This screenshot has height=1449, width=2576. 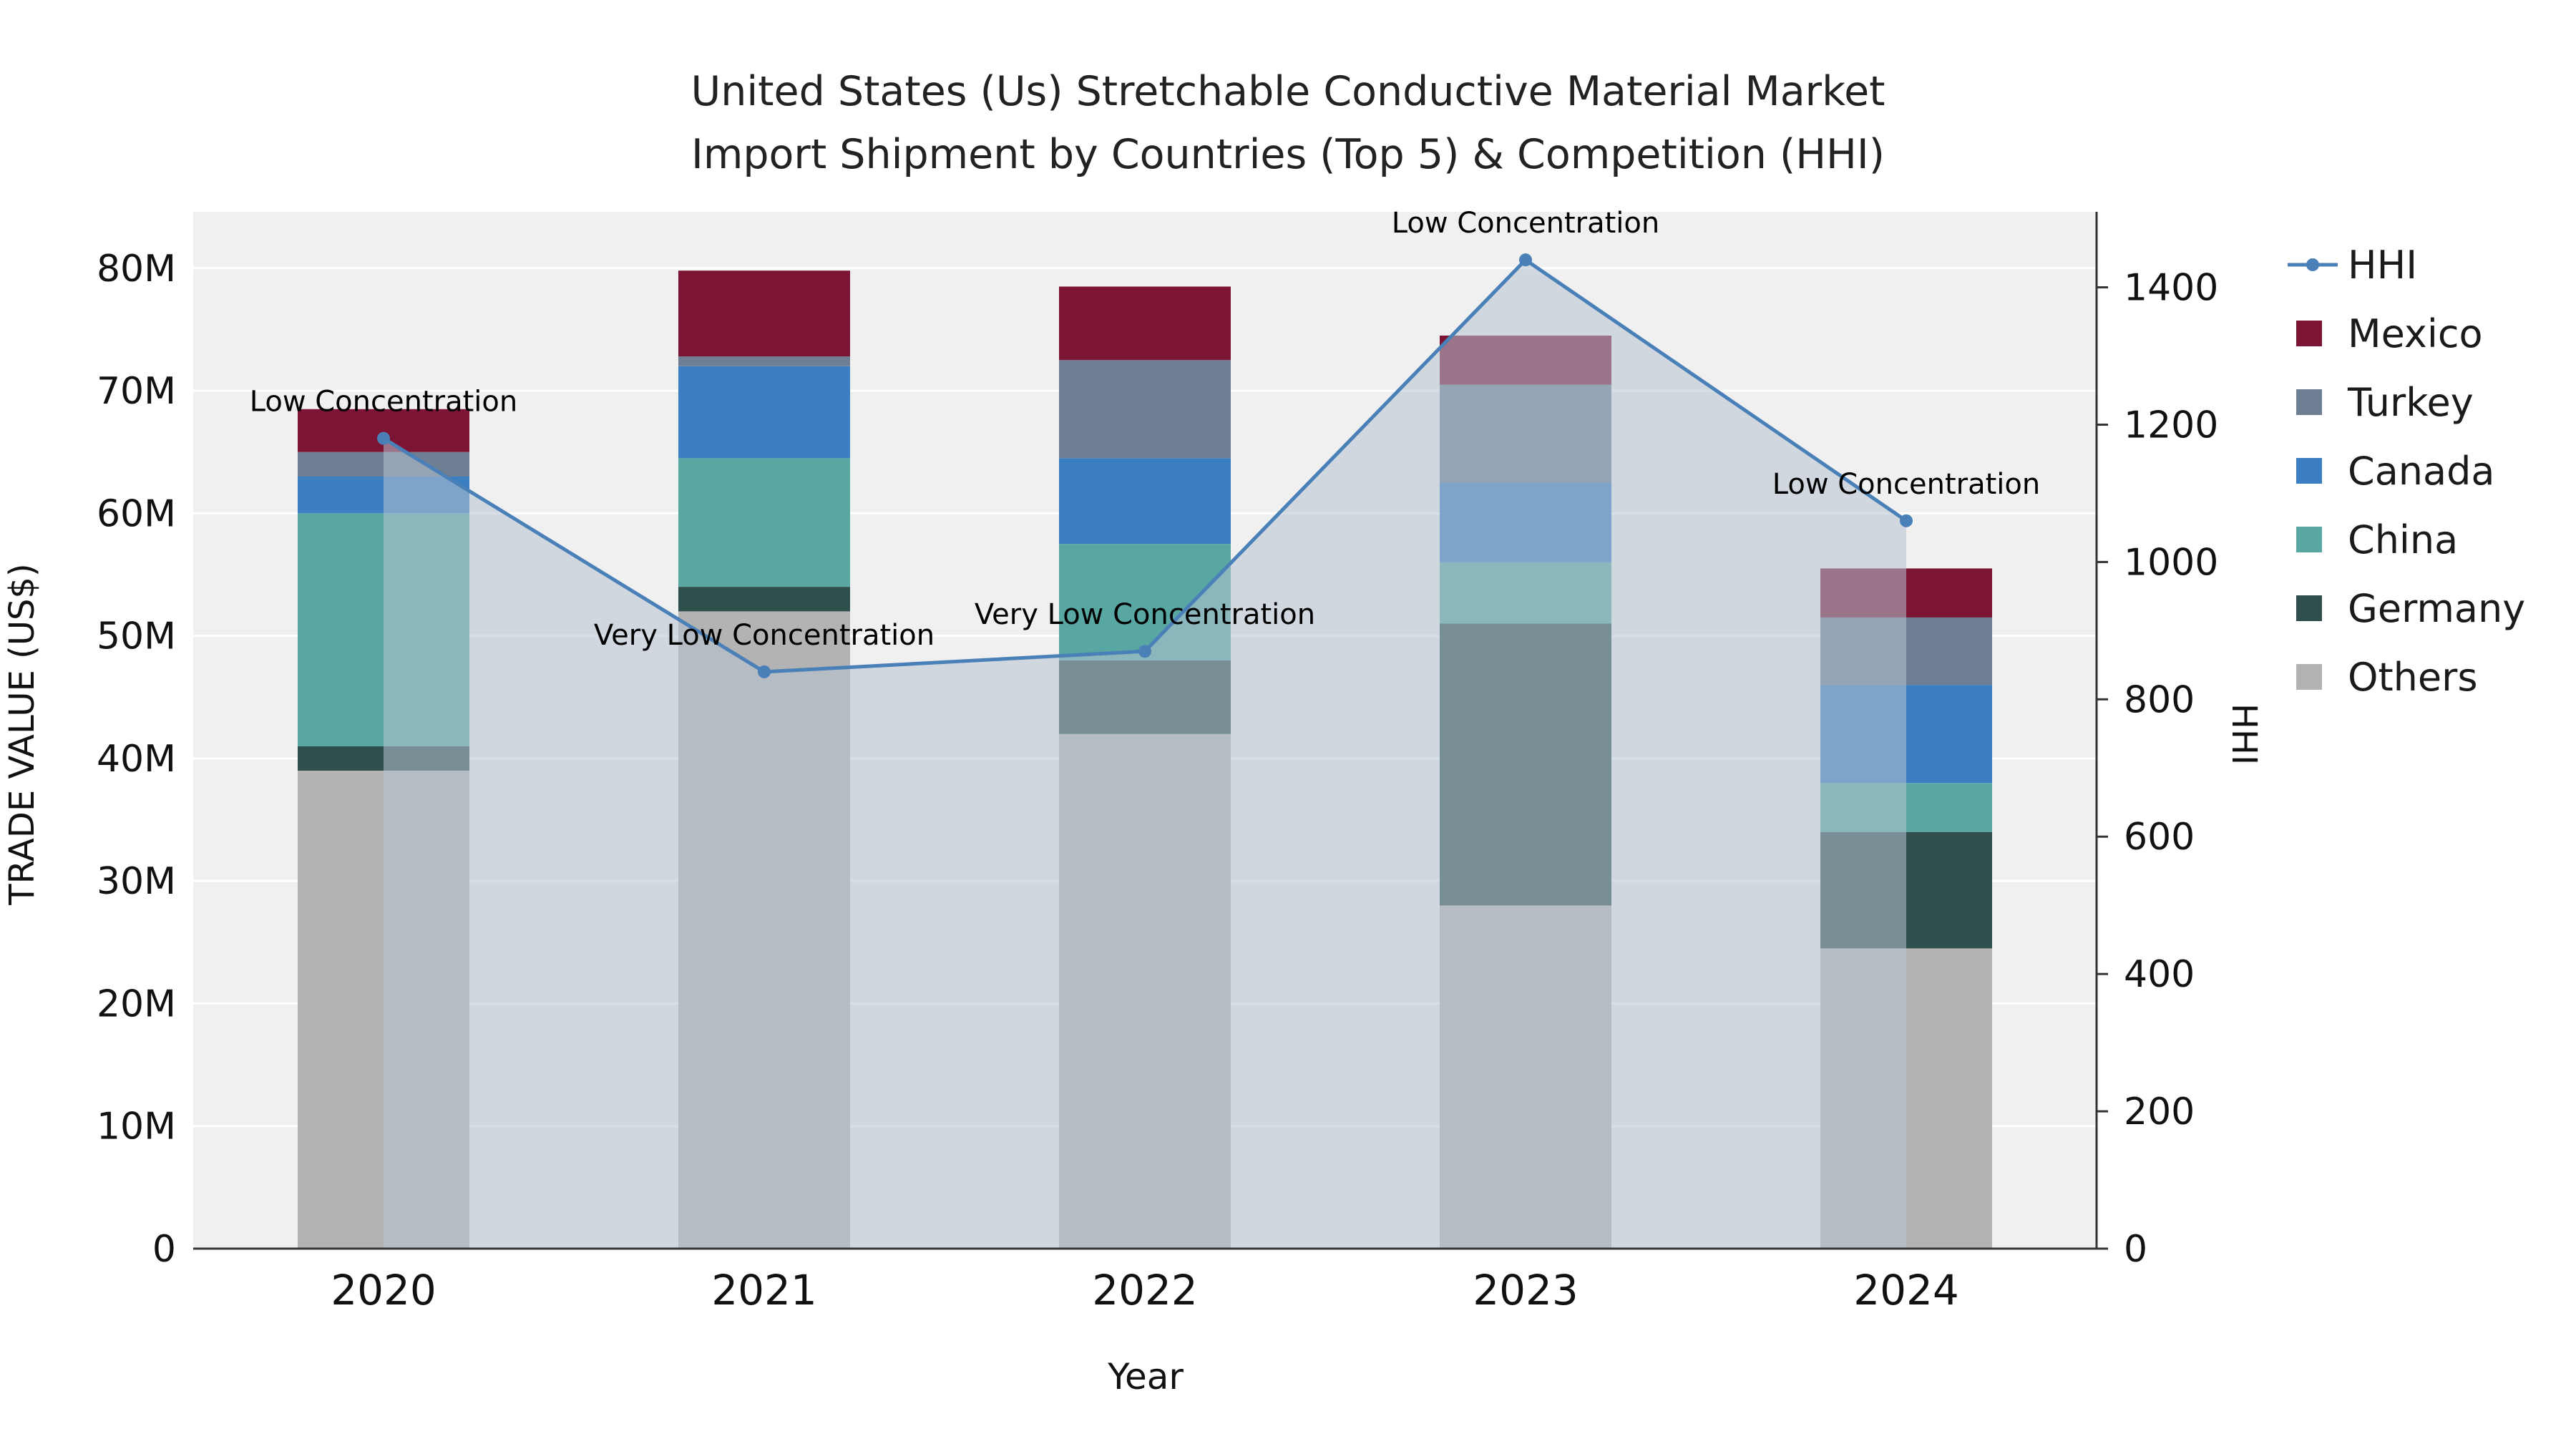 I want to click on legend-label: Others, so click(x=2413, y=677).